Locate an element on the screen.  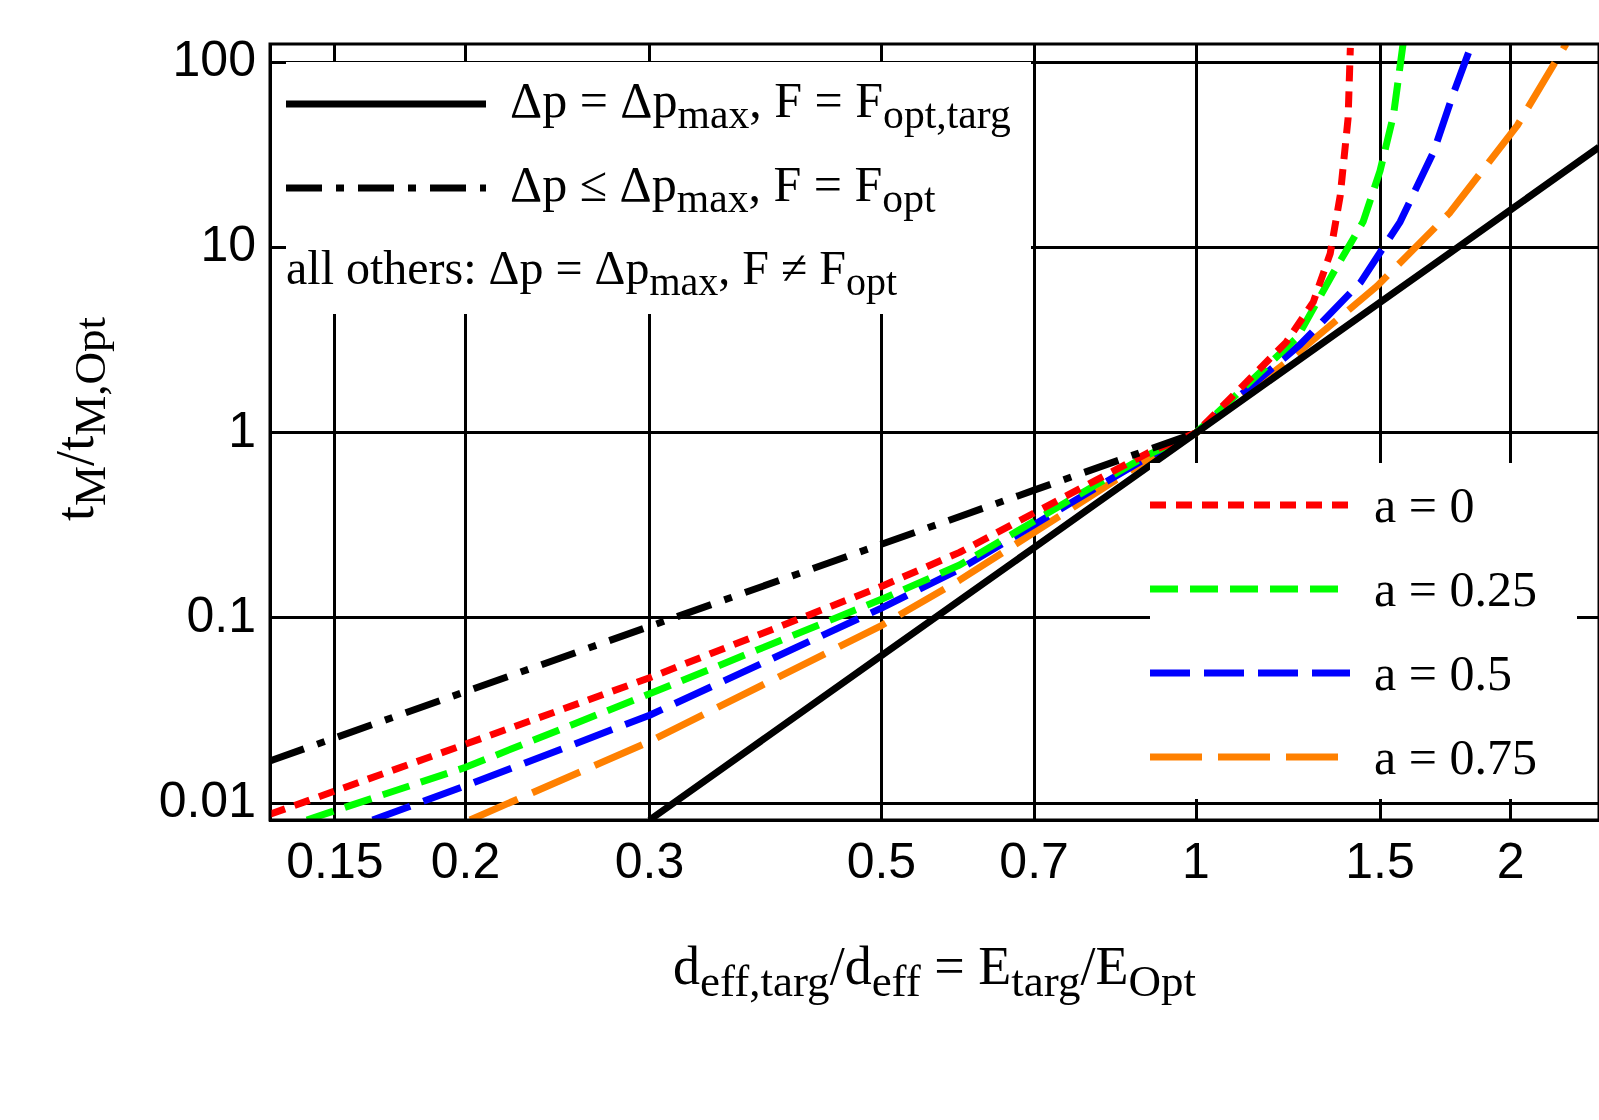
y-tick-label: 0.1 is located at coordinates (221, 614).